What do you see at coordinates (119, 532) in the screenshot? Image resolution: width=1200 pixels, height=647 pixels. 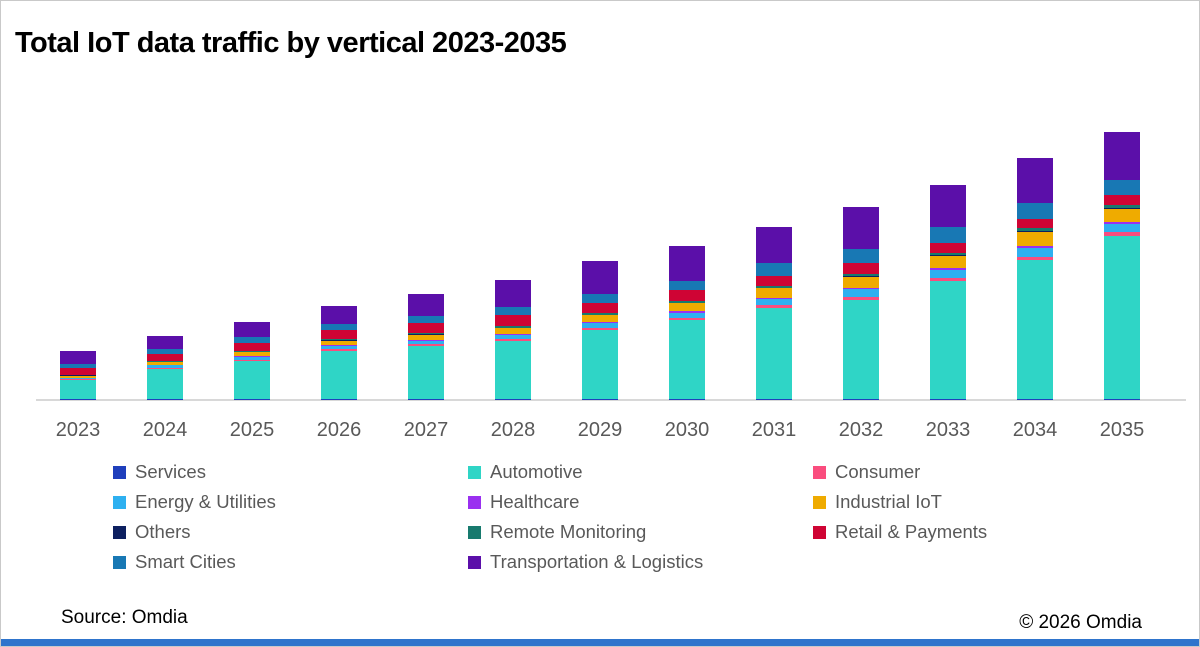 I see `legend-swatch-others` at bounding box center [119, 532].